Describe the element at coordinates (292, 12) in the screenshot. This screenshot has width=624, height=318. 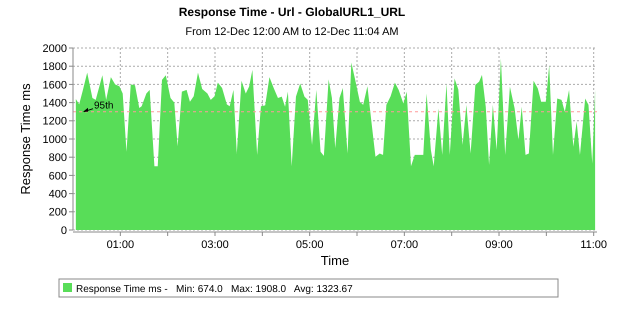
I see `chart-title: Response Time - Url - GlobalURL1_URL` at that location.